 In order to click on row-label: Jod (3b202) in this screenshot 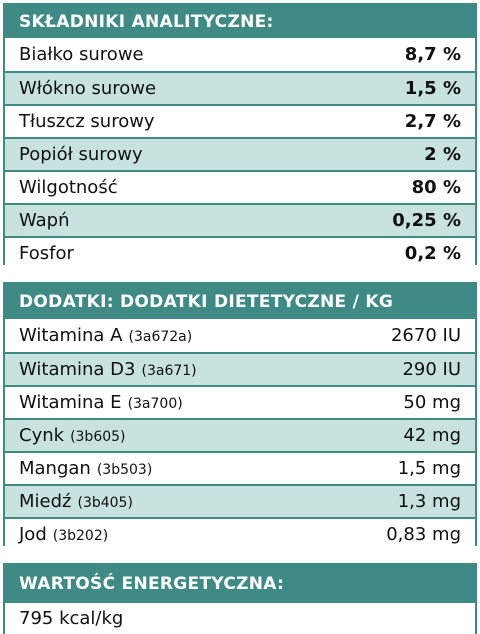, I will do `click(63, 534)`.